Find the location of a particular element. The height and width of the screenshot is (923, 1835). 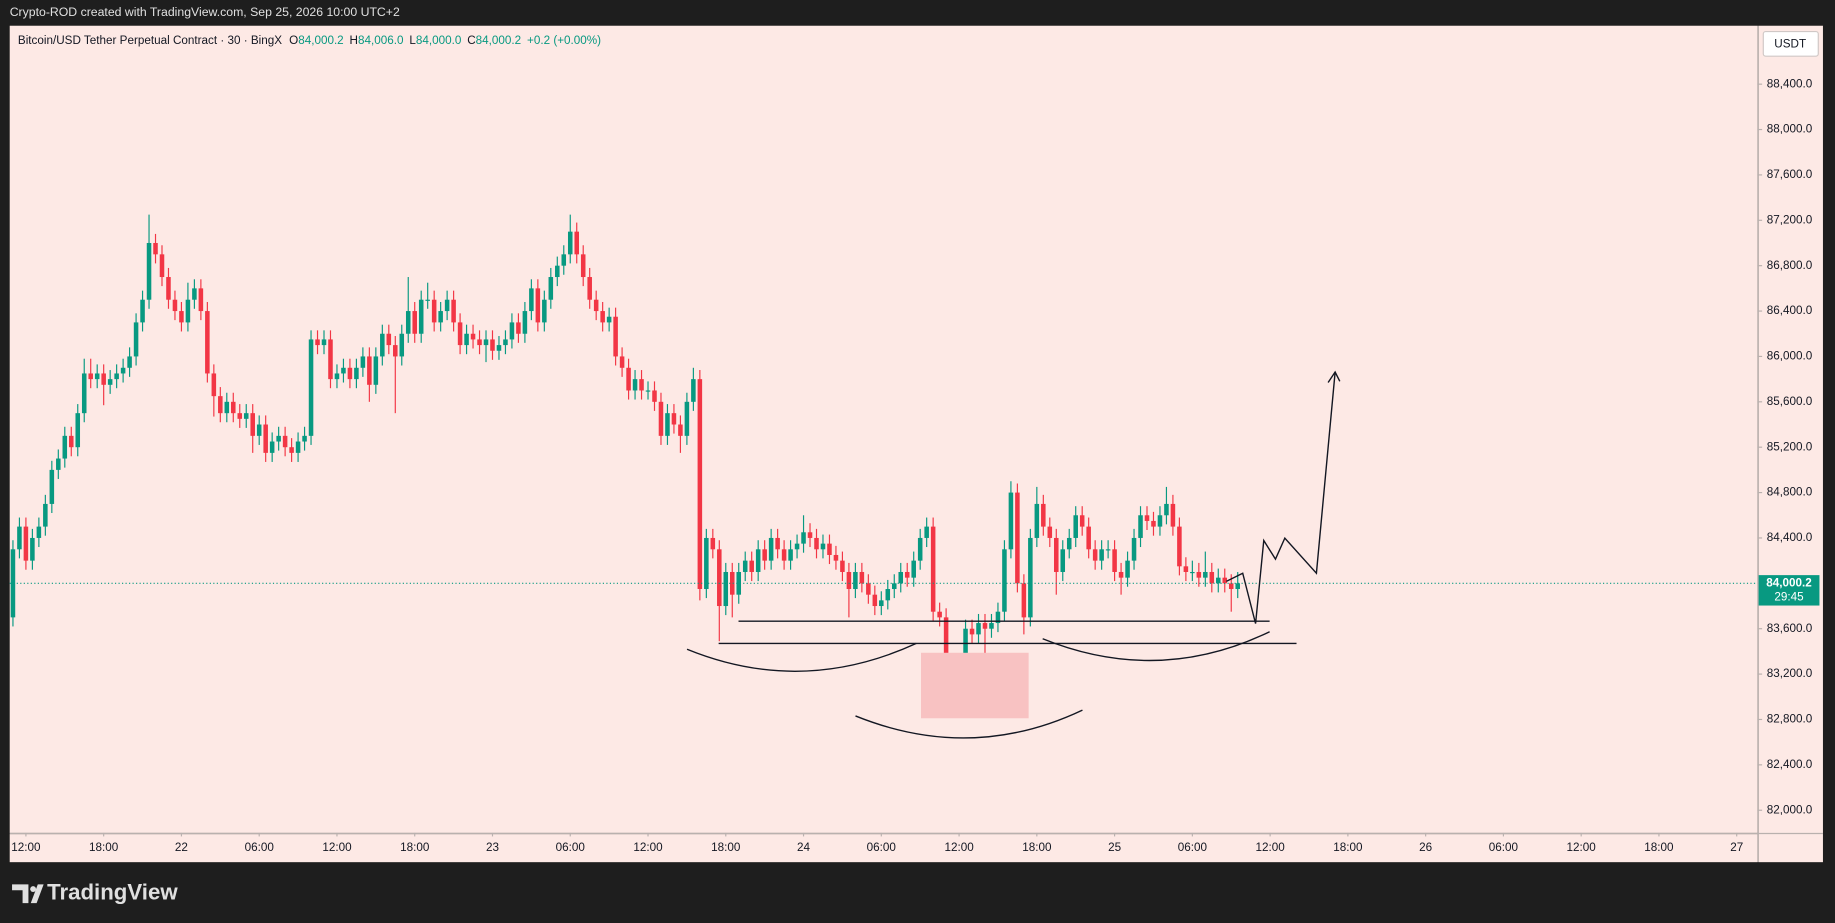

y-tick-label: 85,600.0 is located at coordinates (1790, 401).